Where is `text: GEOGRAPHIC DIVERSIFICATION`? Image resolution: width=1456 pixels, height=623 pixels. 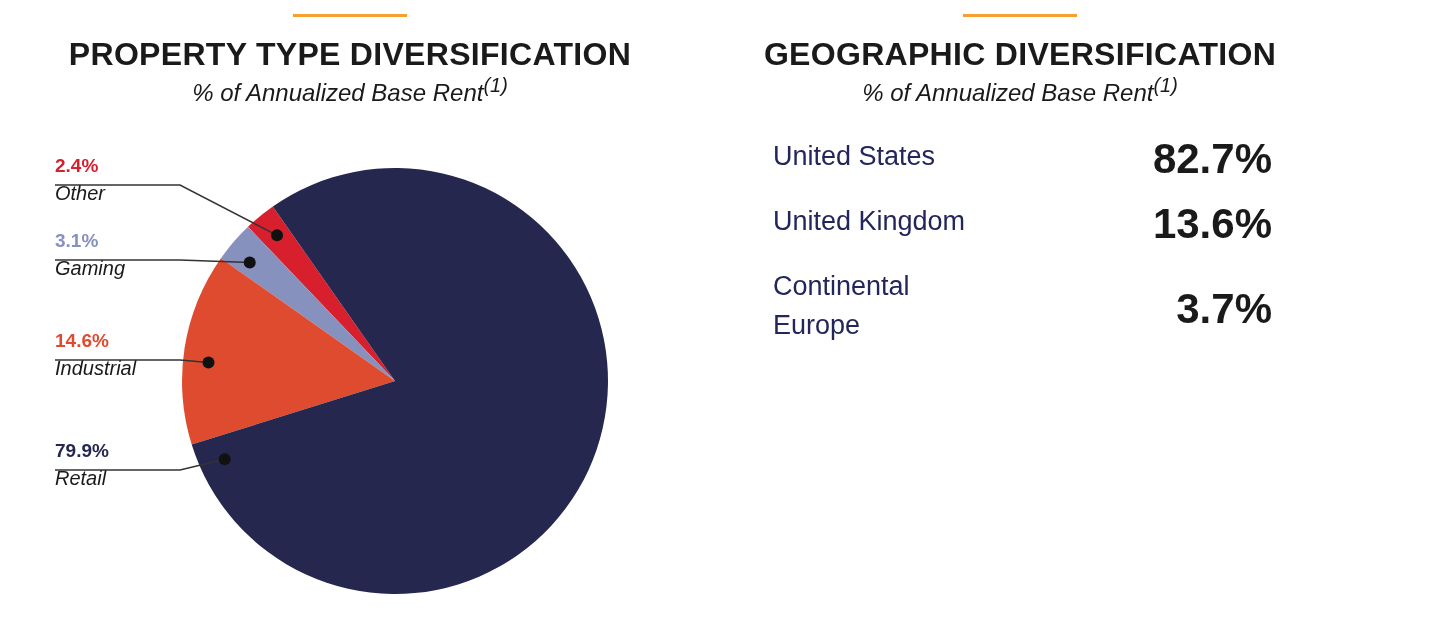 text: GEOGRAPHIC DIVERSIFICATION is located at coordinates (1020, 54).